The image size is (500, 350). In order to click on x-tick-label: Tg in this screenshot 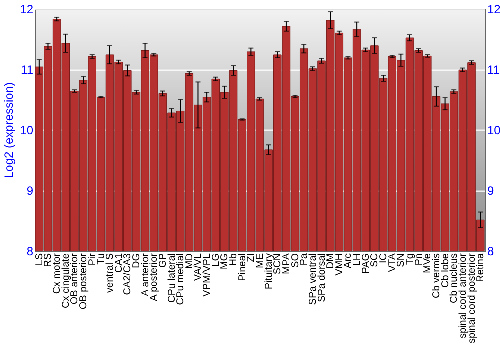, I will do `click(410, 260)`.